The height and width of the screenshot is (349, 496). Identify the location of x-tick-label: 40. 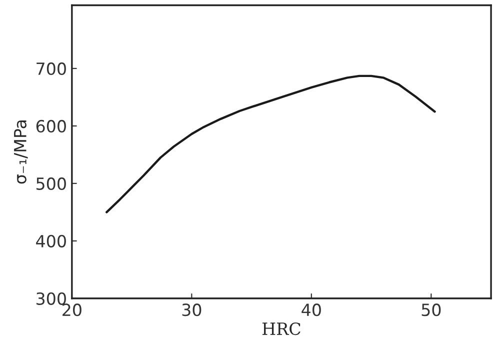
(311, 310).